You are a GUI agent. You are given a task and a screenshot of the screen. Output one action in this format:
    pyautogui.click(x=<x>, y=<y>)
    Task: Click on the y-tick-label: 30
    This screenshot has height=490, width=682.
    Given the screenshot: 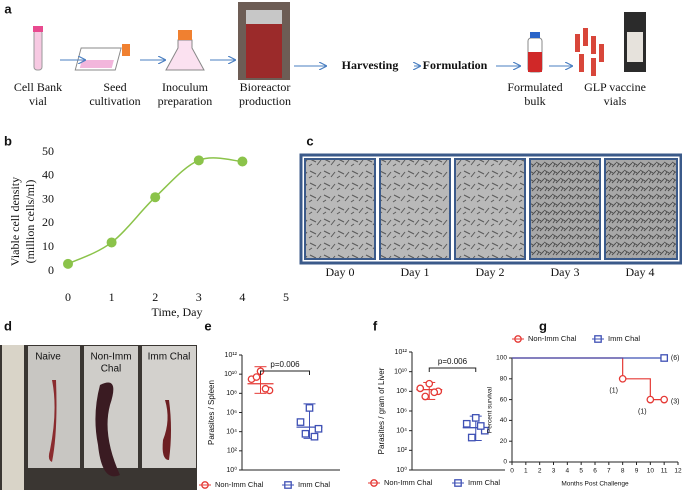 What is the action you would take?
    pyautogui.click(x=48, y=198)
    